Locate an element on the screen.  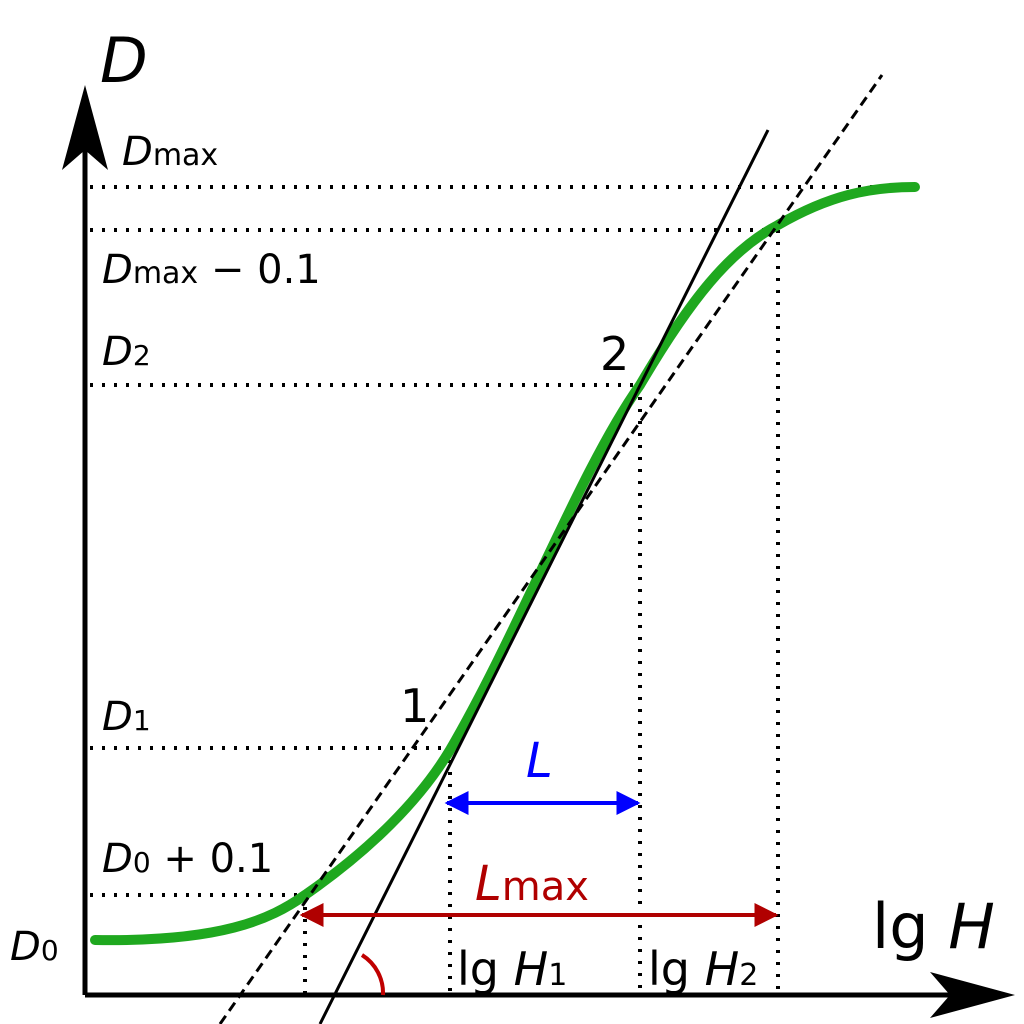
y-axis-label: D is located at coordinates (124, 60).